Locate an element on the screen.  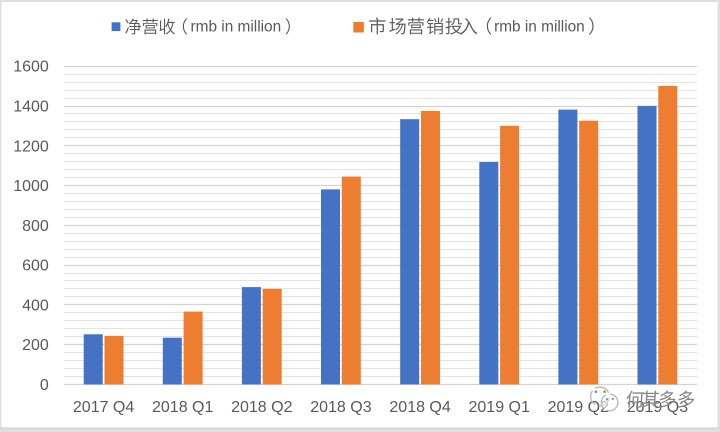
svg-text: 1000 is located at coordinates (31, 186).